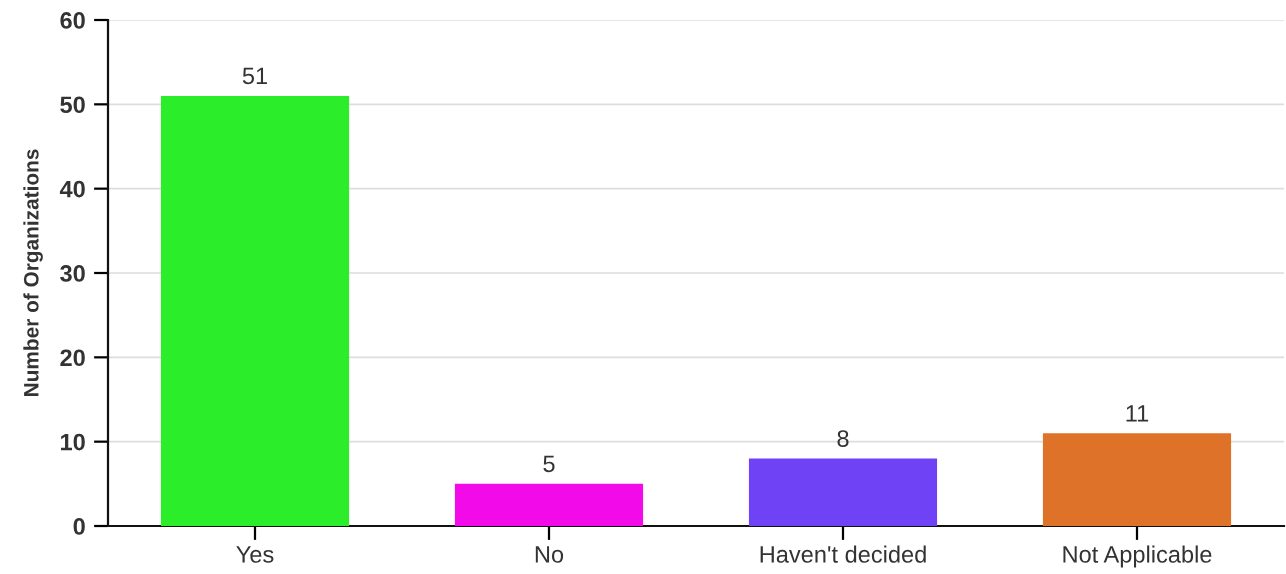 Image resolution: width=1286 pixels, height=574 pixels. I want to click on y-tick-label: 0, so click(79, 526).